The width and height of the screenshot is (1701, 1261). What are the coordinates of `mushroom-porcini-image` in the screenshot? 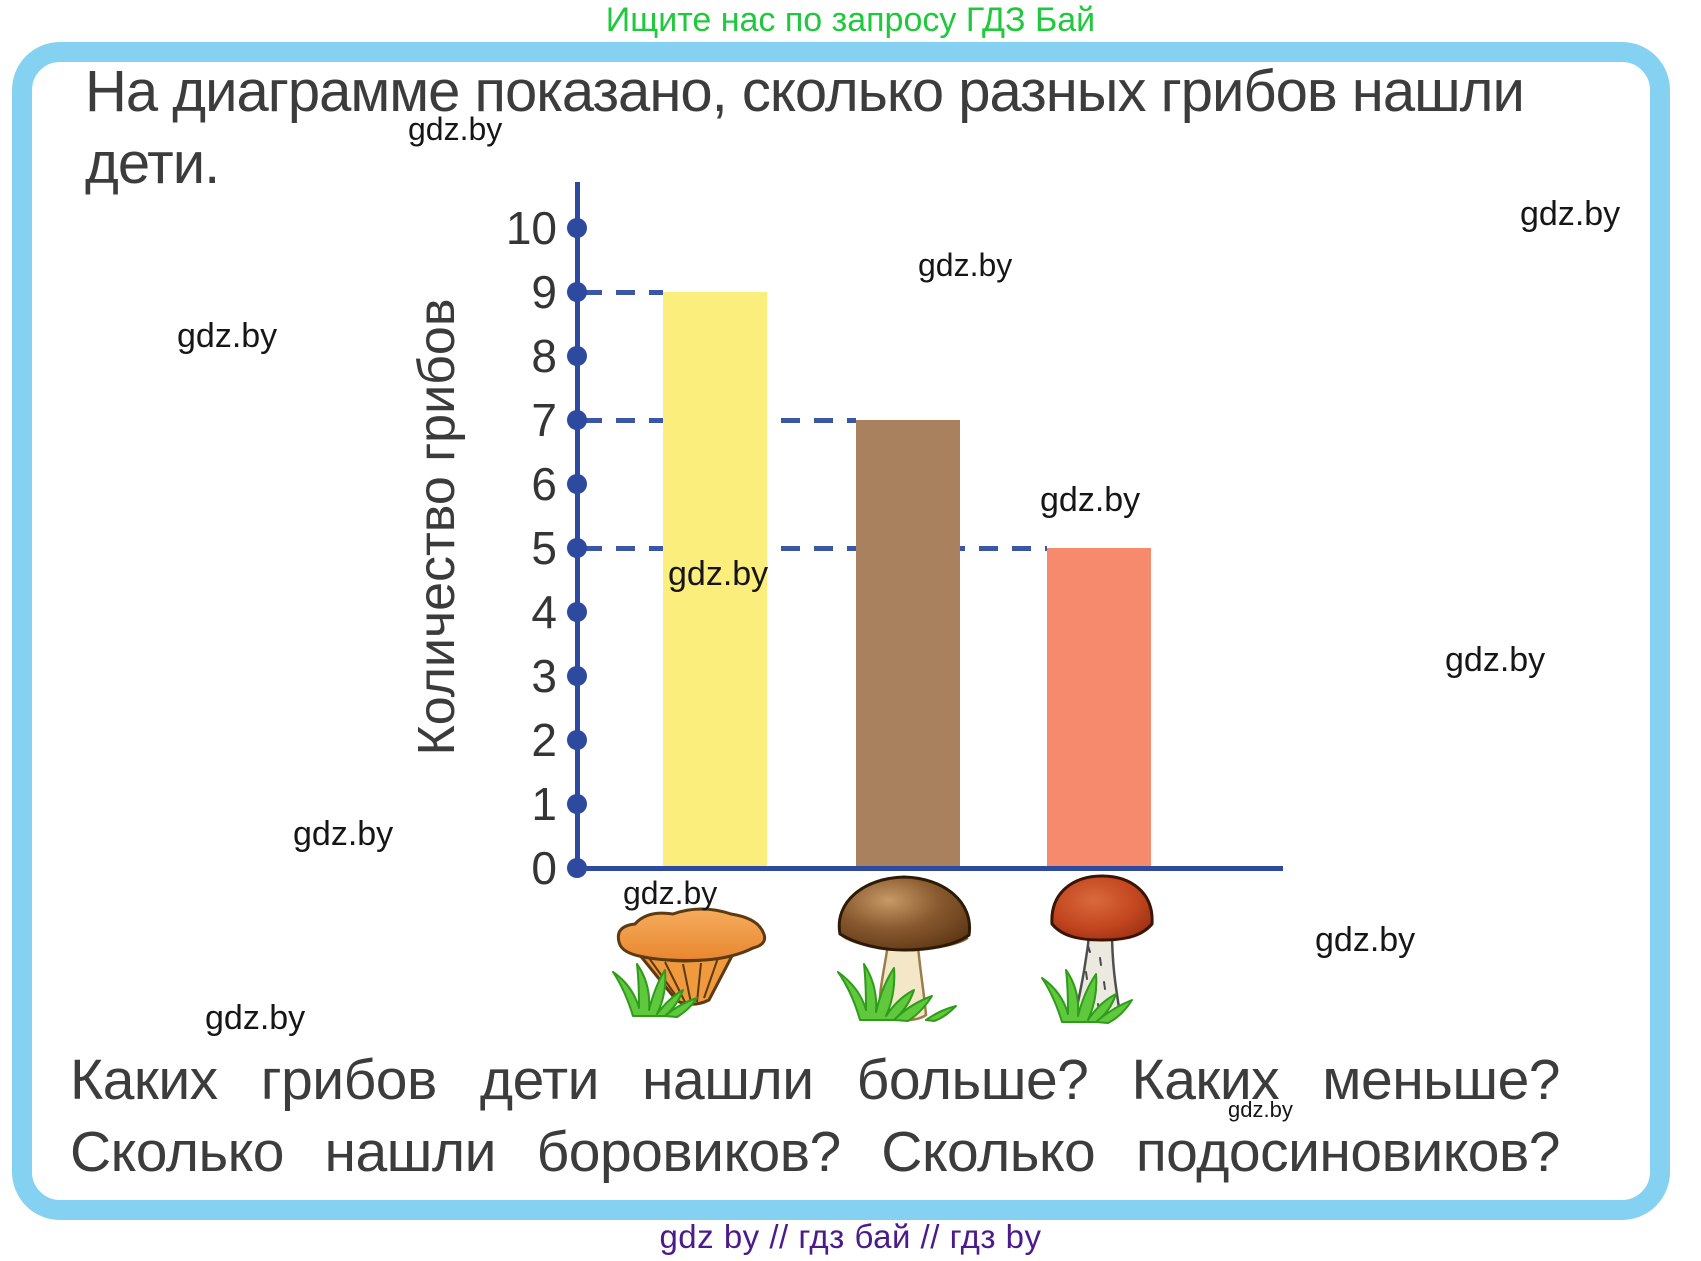 It's located at (904, 948).